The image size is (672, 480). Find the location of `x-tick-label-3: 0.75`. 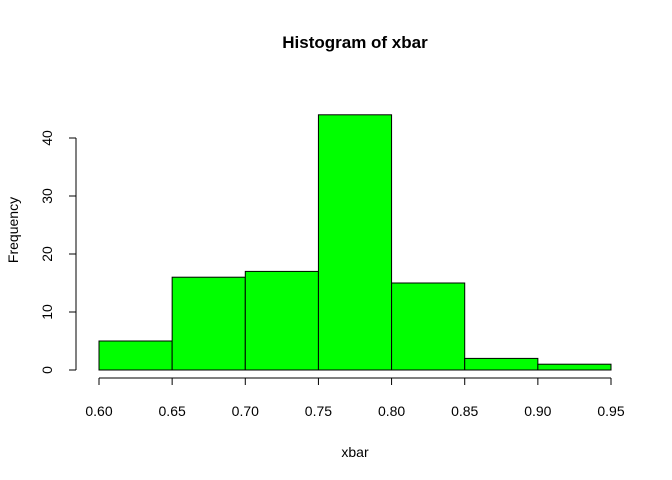

x-tick-label-3: 0.75 is located at coordinates (318, 411).